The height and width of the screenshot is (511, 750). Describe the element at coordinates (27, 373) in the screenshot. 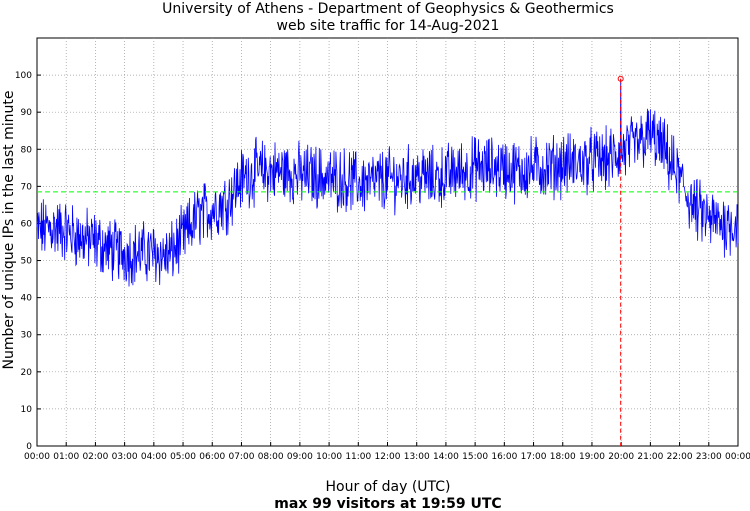

I see `y-tick-label: 20` at that location.